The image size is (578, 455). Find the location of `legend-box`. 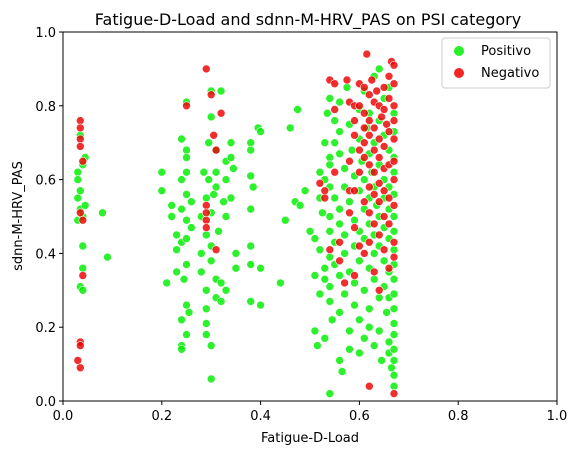

legend-box is located at coordinates (496, 63).